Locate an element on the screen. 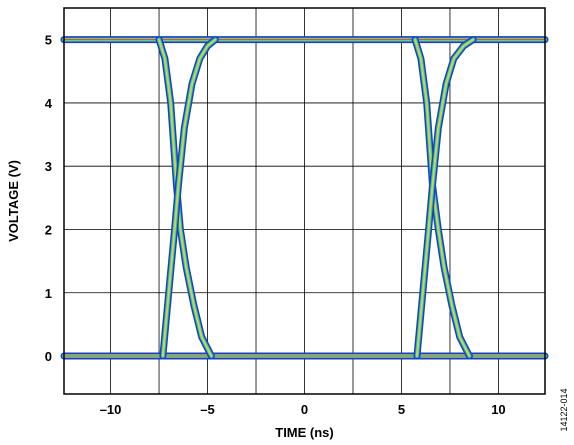 The height and width of the screenshot is (445, 574). x-tick-label: –10 is located at coordinates (111, 409).